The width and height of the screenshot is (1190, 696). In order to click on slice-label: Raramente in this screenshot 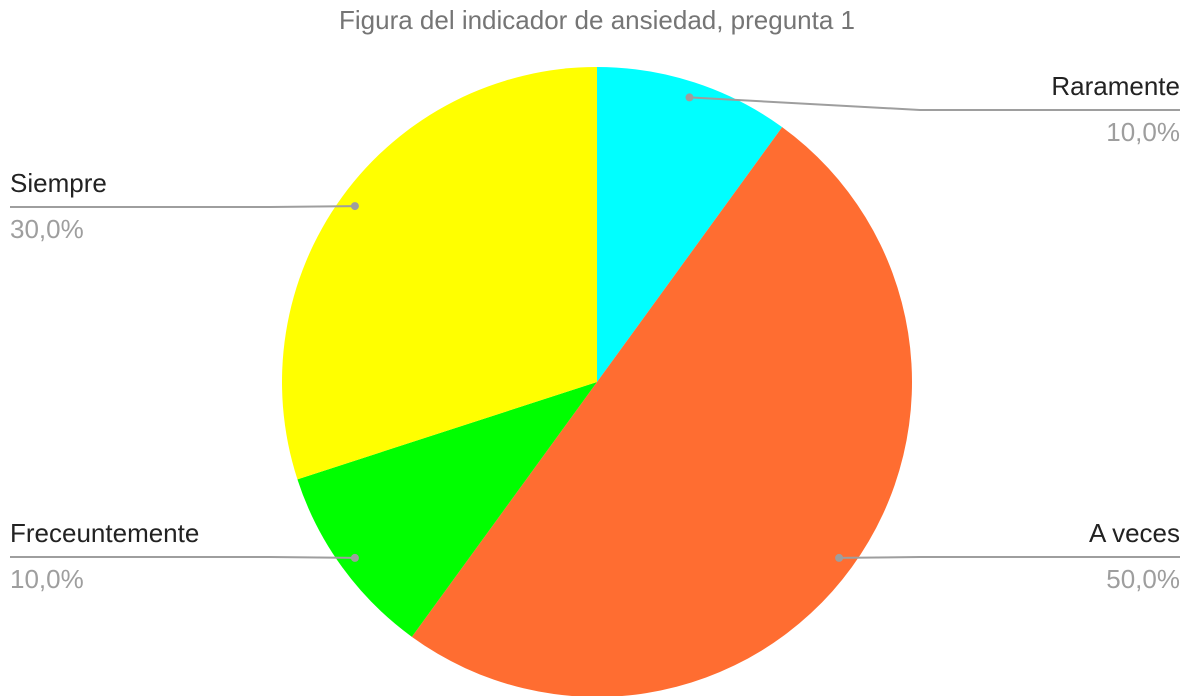, I will do `click(1115, 86)`.